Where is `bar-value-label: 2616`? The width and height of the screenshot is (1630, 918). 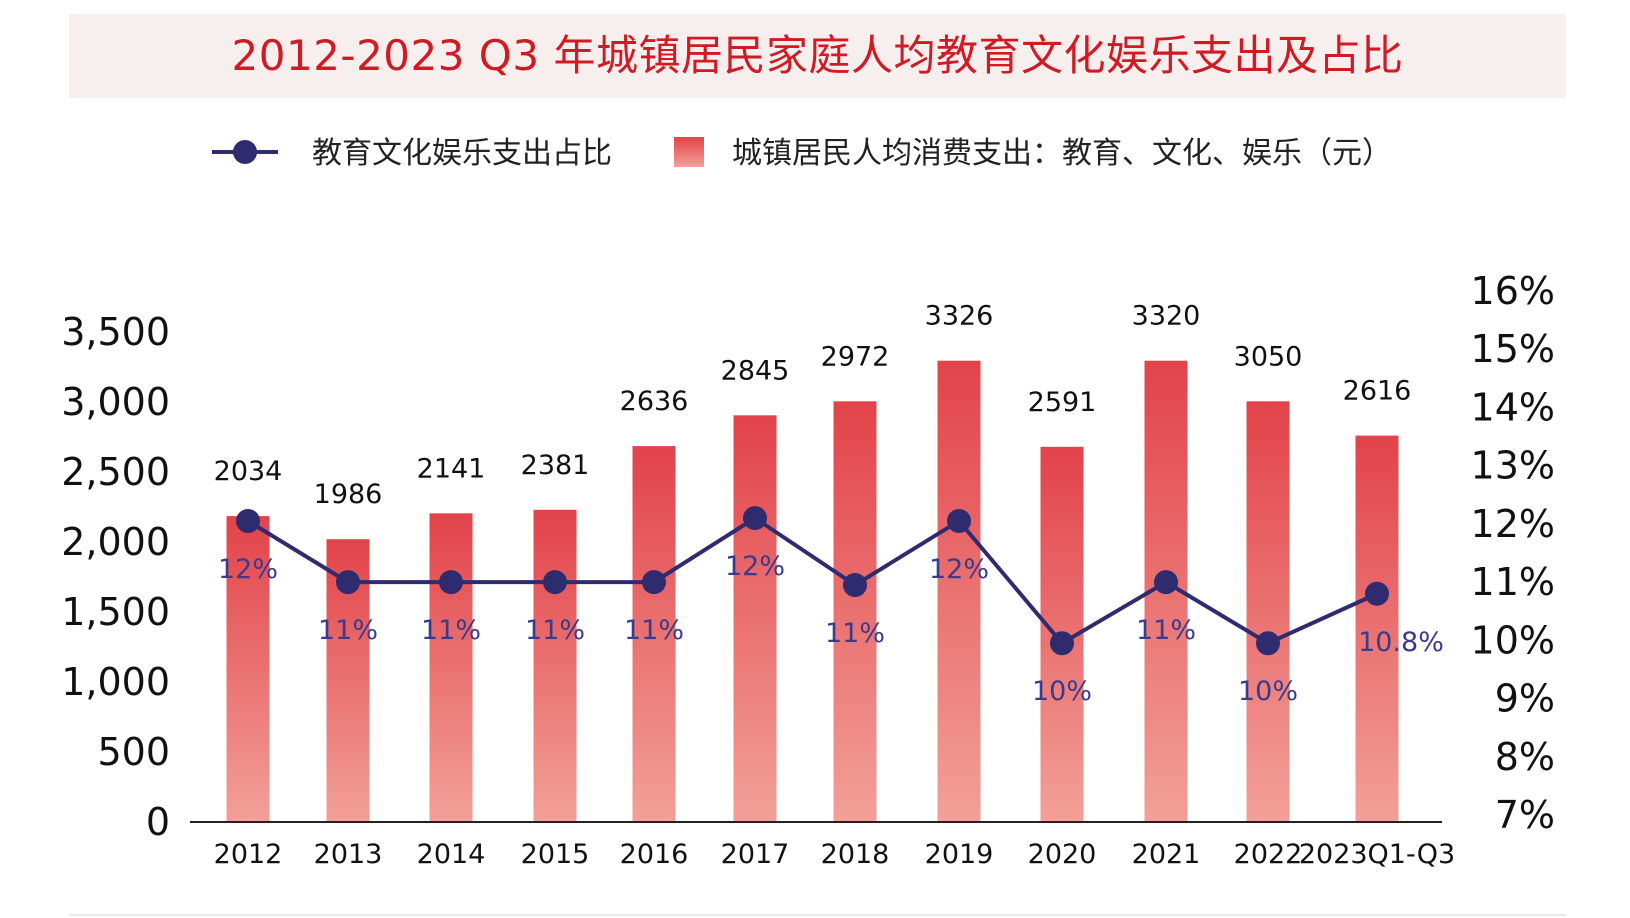 bar-value-label: 2616 is located at coordinates (1377, 391).